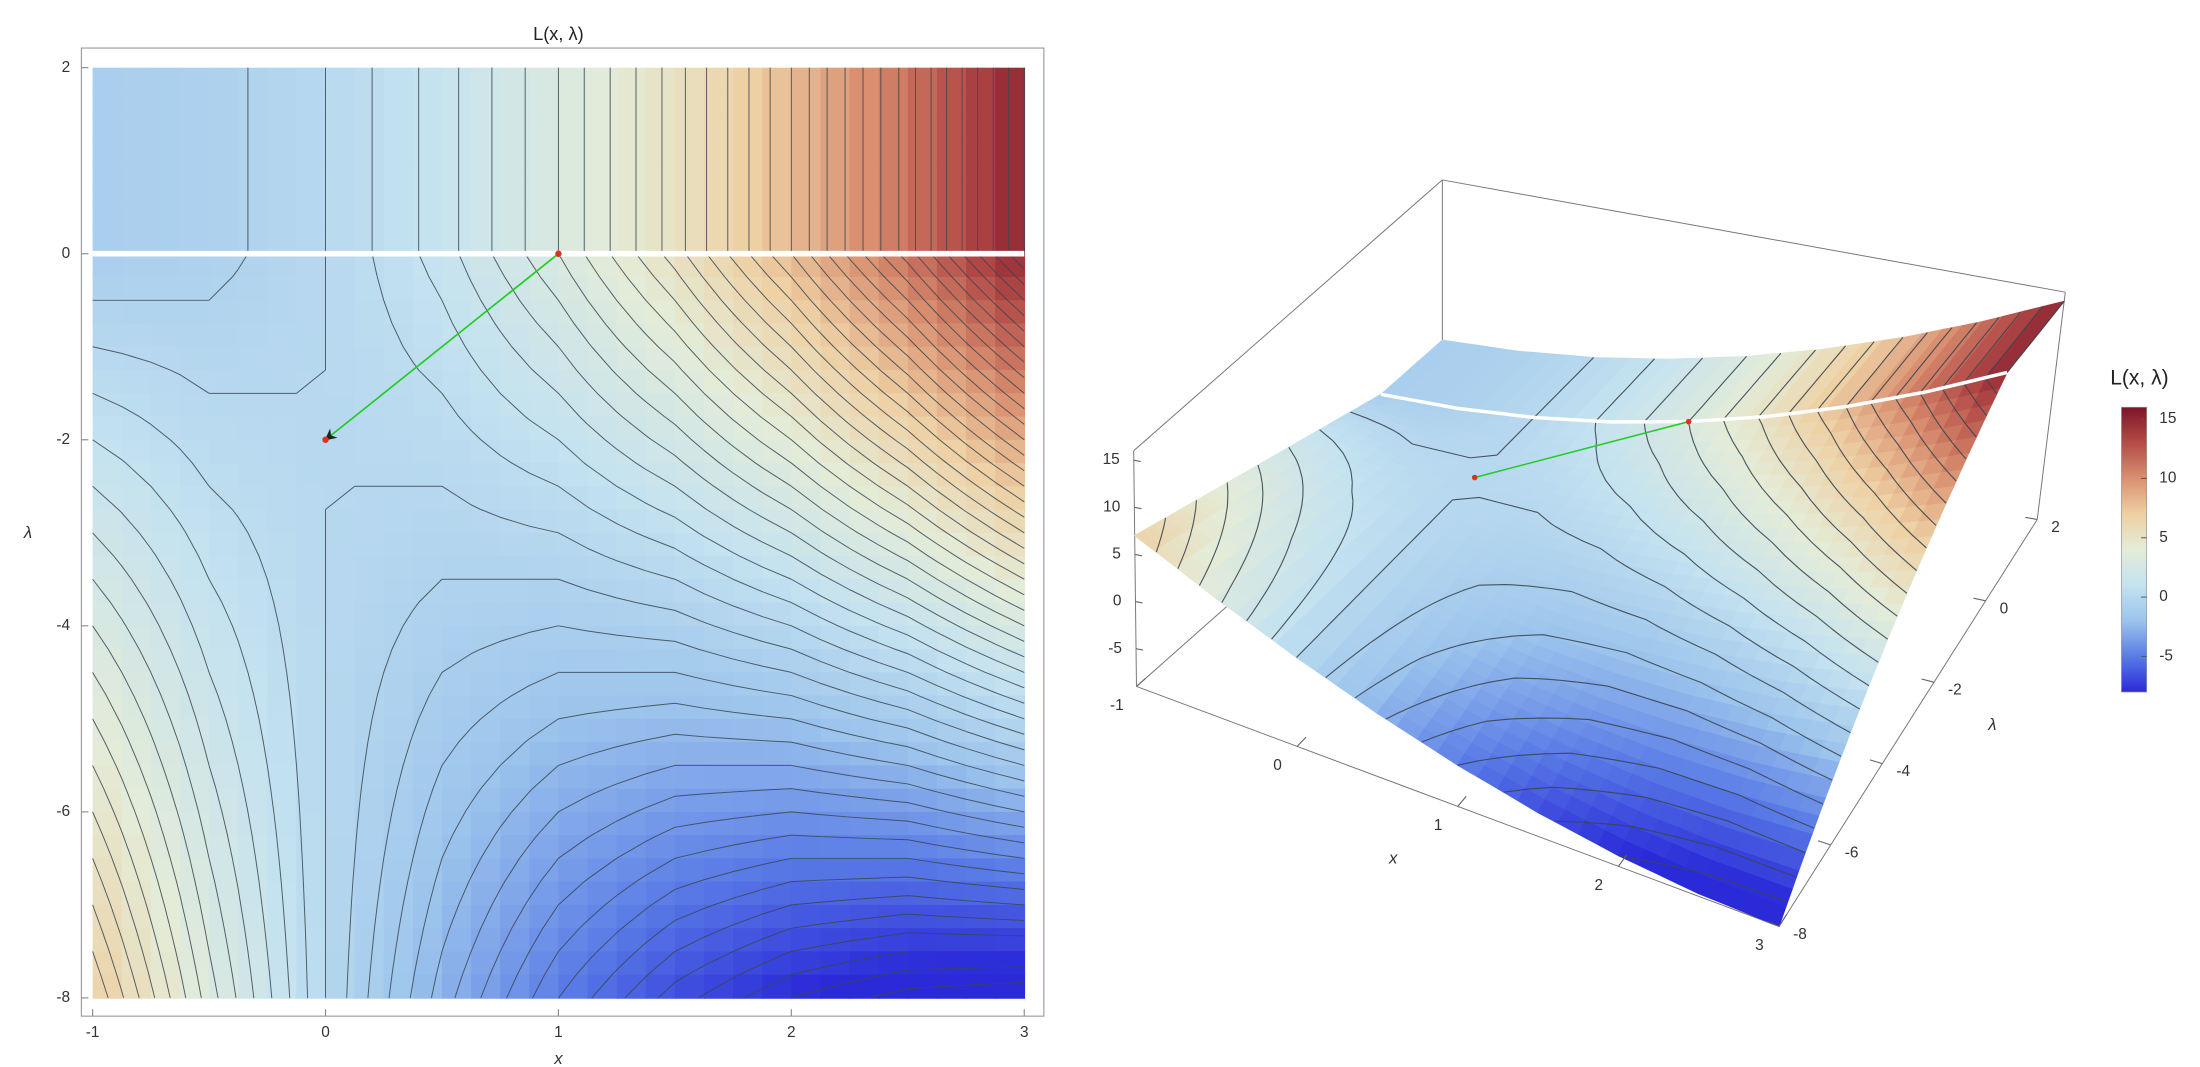 The image size is (2200, 1067). I want to click on x-tick-label: 3, so click(1024, 1032).